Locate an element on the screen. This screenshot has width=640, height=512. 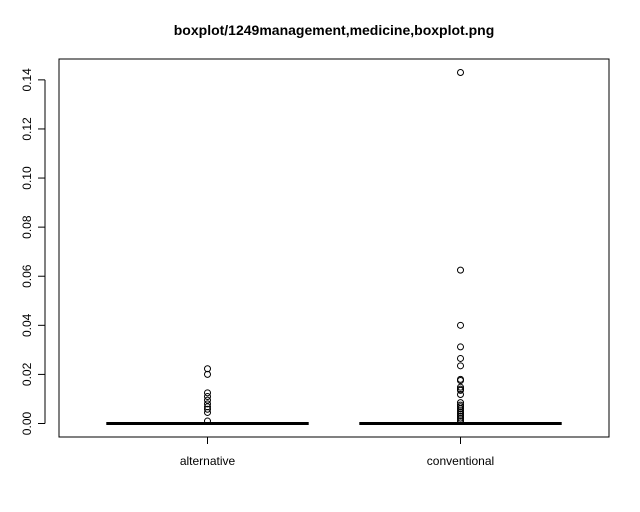
x-tick-label: conventional is located at coordinates (460, 461).